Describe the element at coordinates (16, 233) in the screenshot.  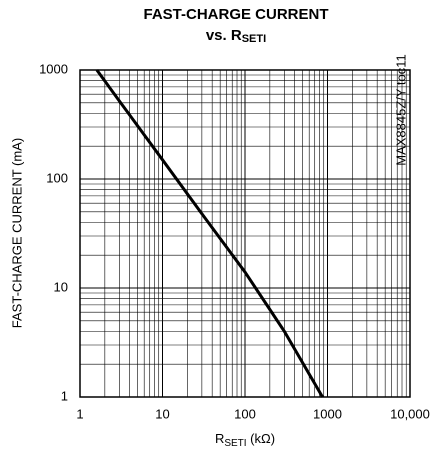
I see `y-axis-label: FAST-CHARGE CURRENT (mA)` at that location.